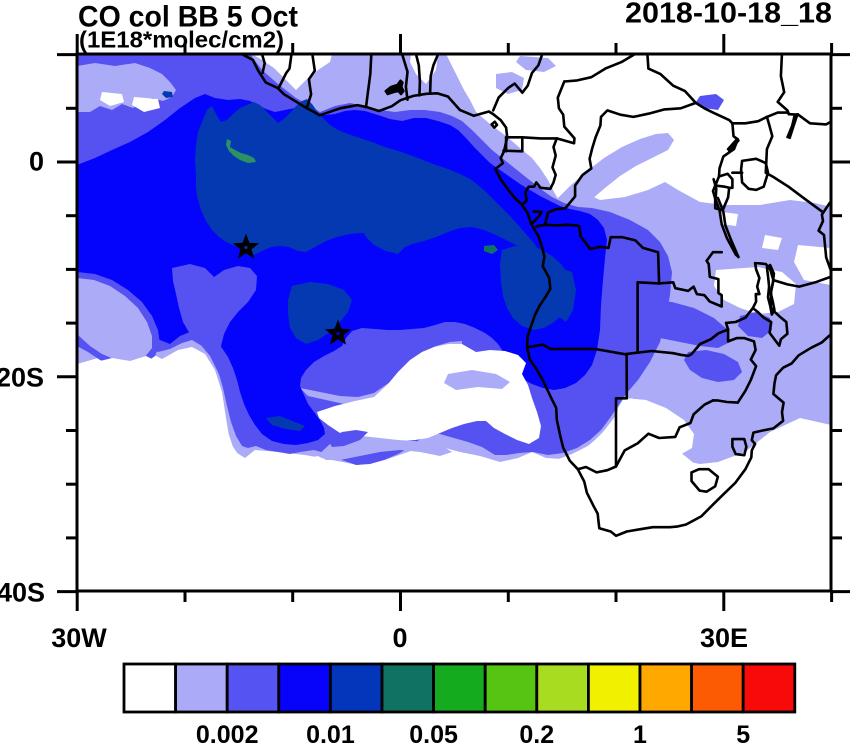  Describe the element at coordinates (181, 40) in the screenshot. I see `svg-text: (1E18*molec/cm2)` at that location.